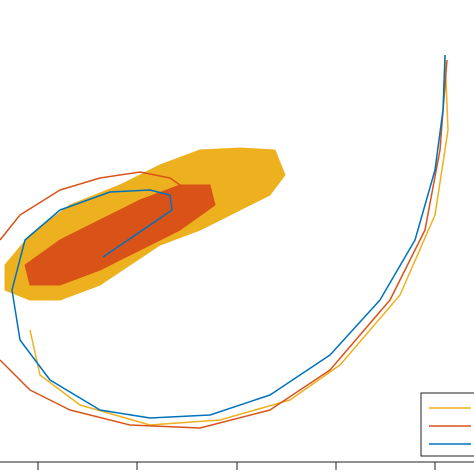 The height and width of the screenshot is (474, 474). I want to click on region, so click(120, 235).